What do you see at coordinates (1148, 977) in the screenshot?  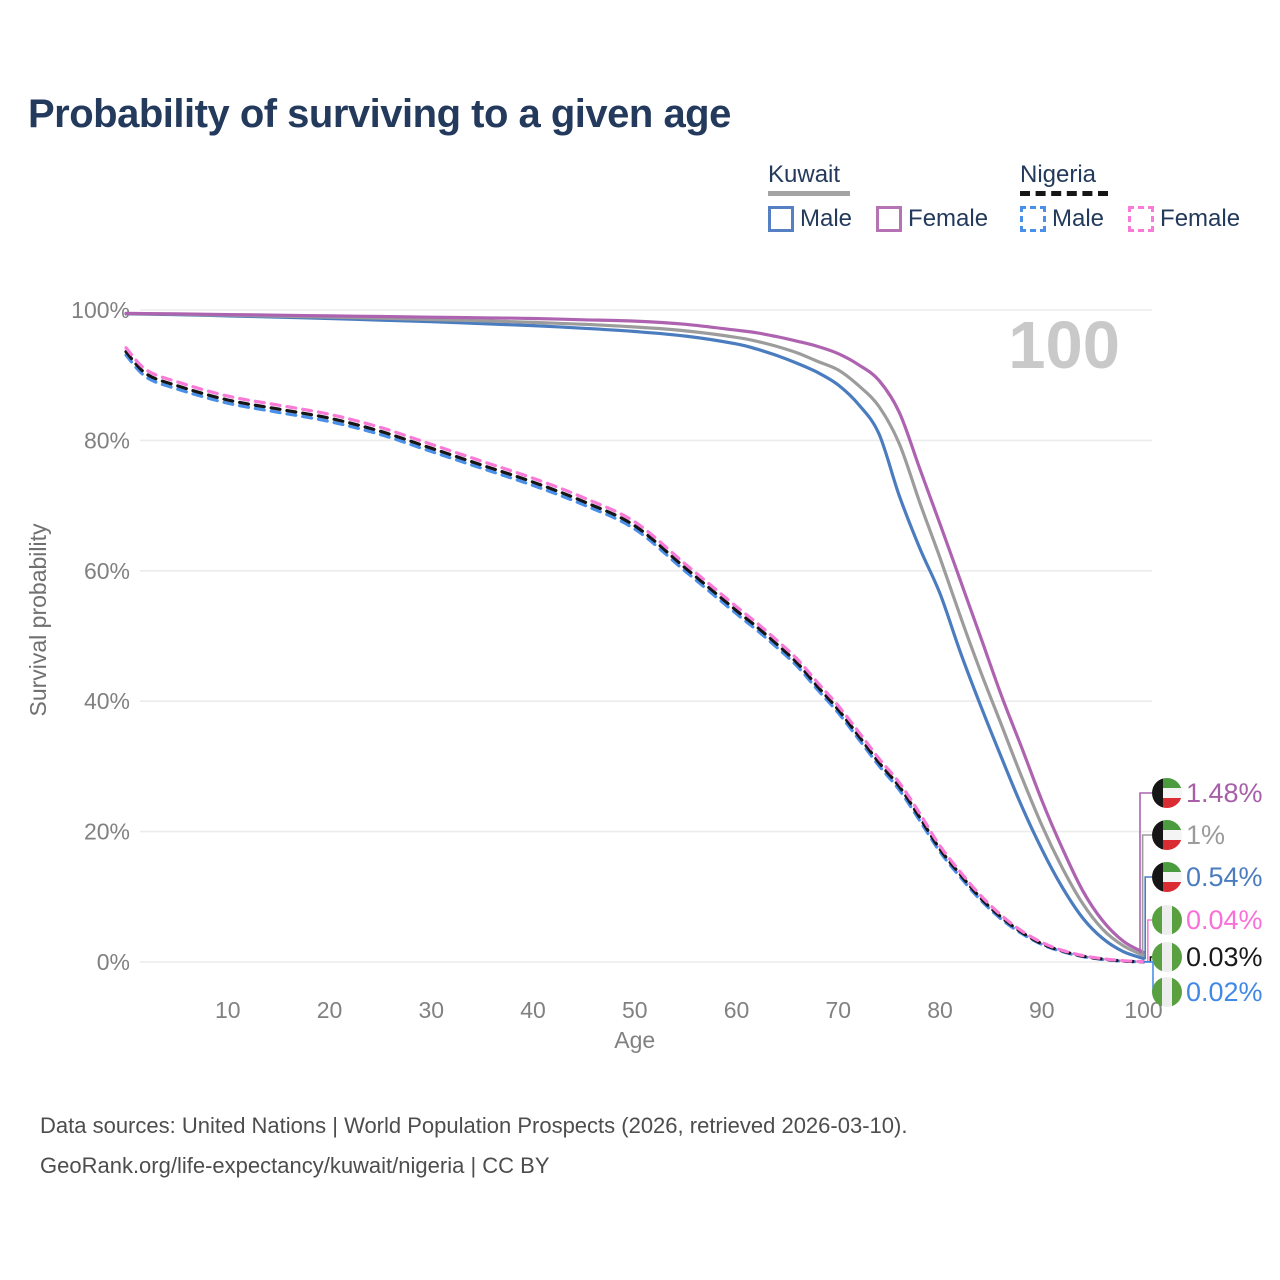 I see `leader-nigeria-male` at bounding box center [1148, 977].